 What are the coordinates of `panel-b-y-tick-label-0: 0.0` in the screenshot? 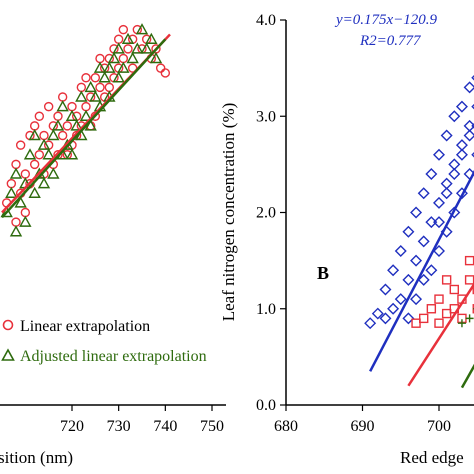 It's located at (266, 405).